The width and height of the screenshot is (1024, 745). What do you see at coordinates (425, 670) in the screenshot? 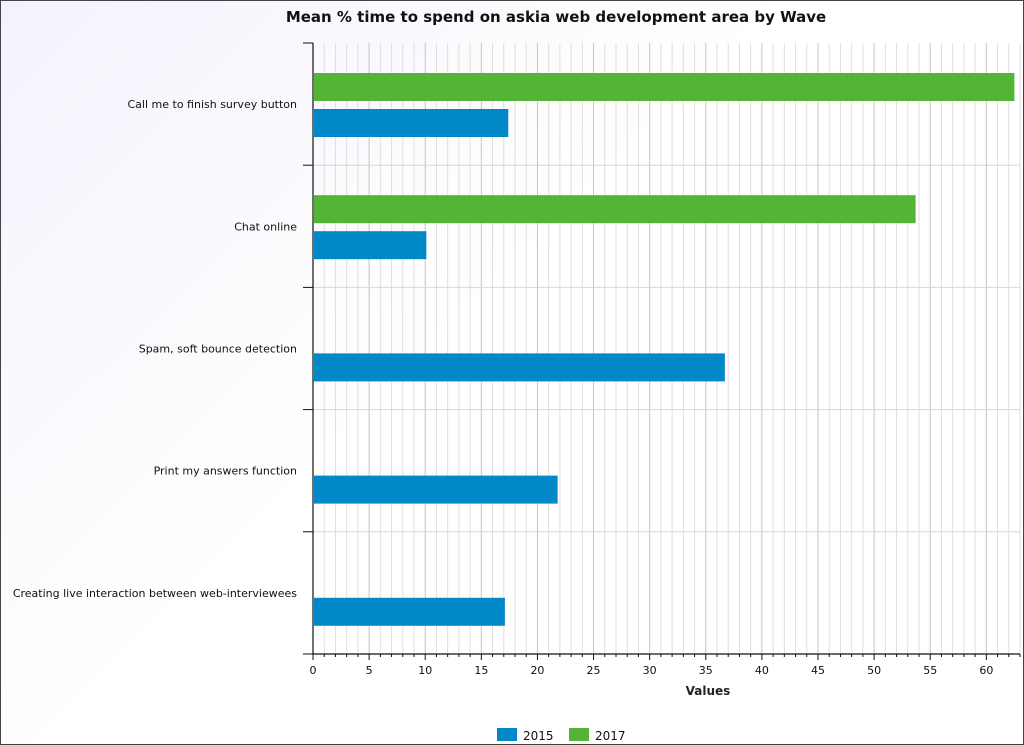
I see `x-tick-label: 10` at bounding box center [425, 670].